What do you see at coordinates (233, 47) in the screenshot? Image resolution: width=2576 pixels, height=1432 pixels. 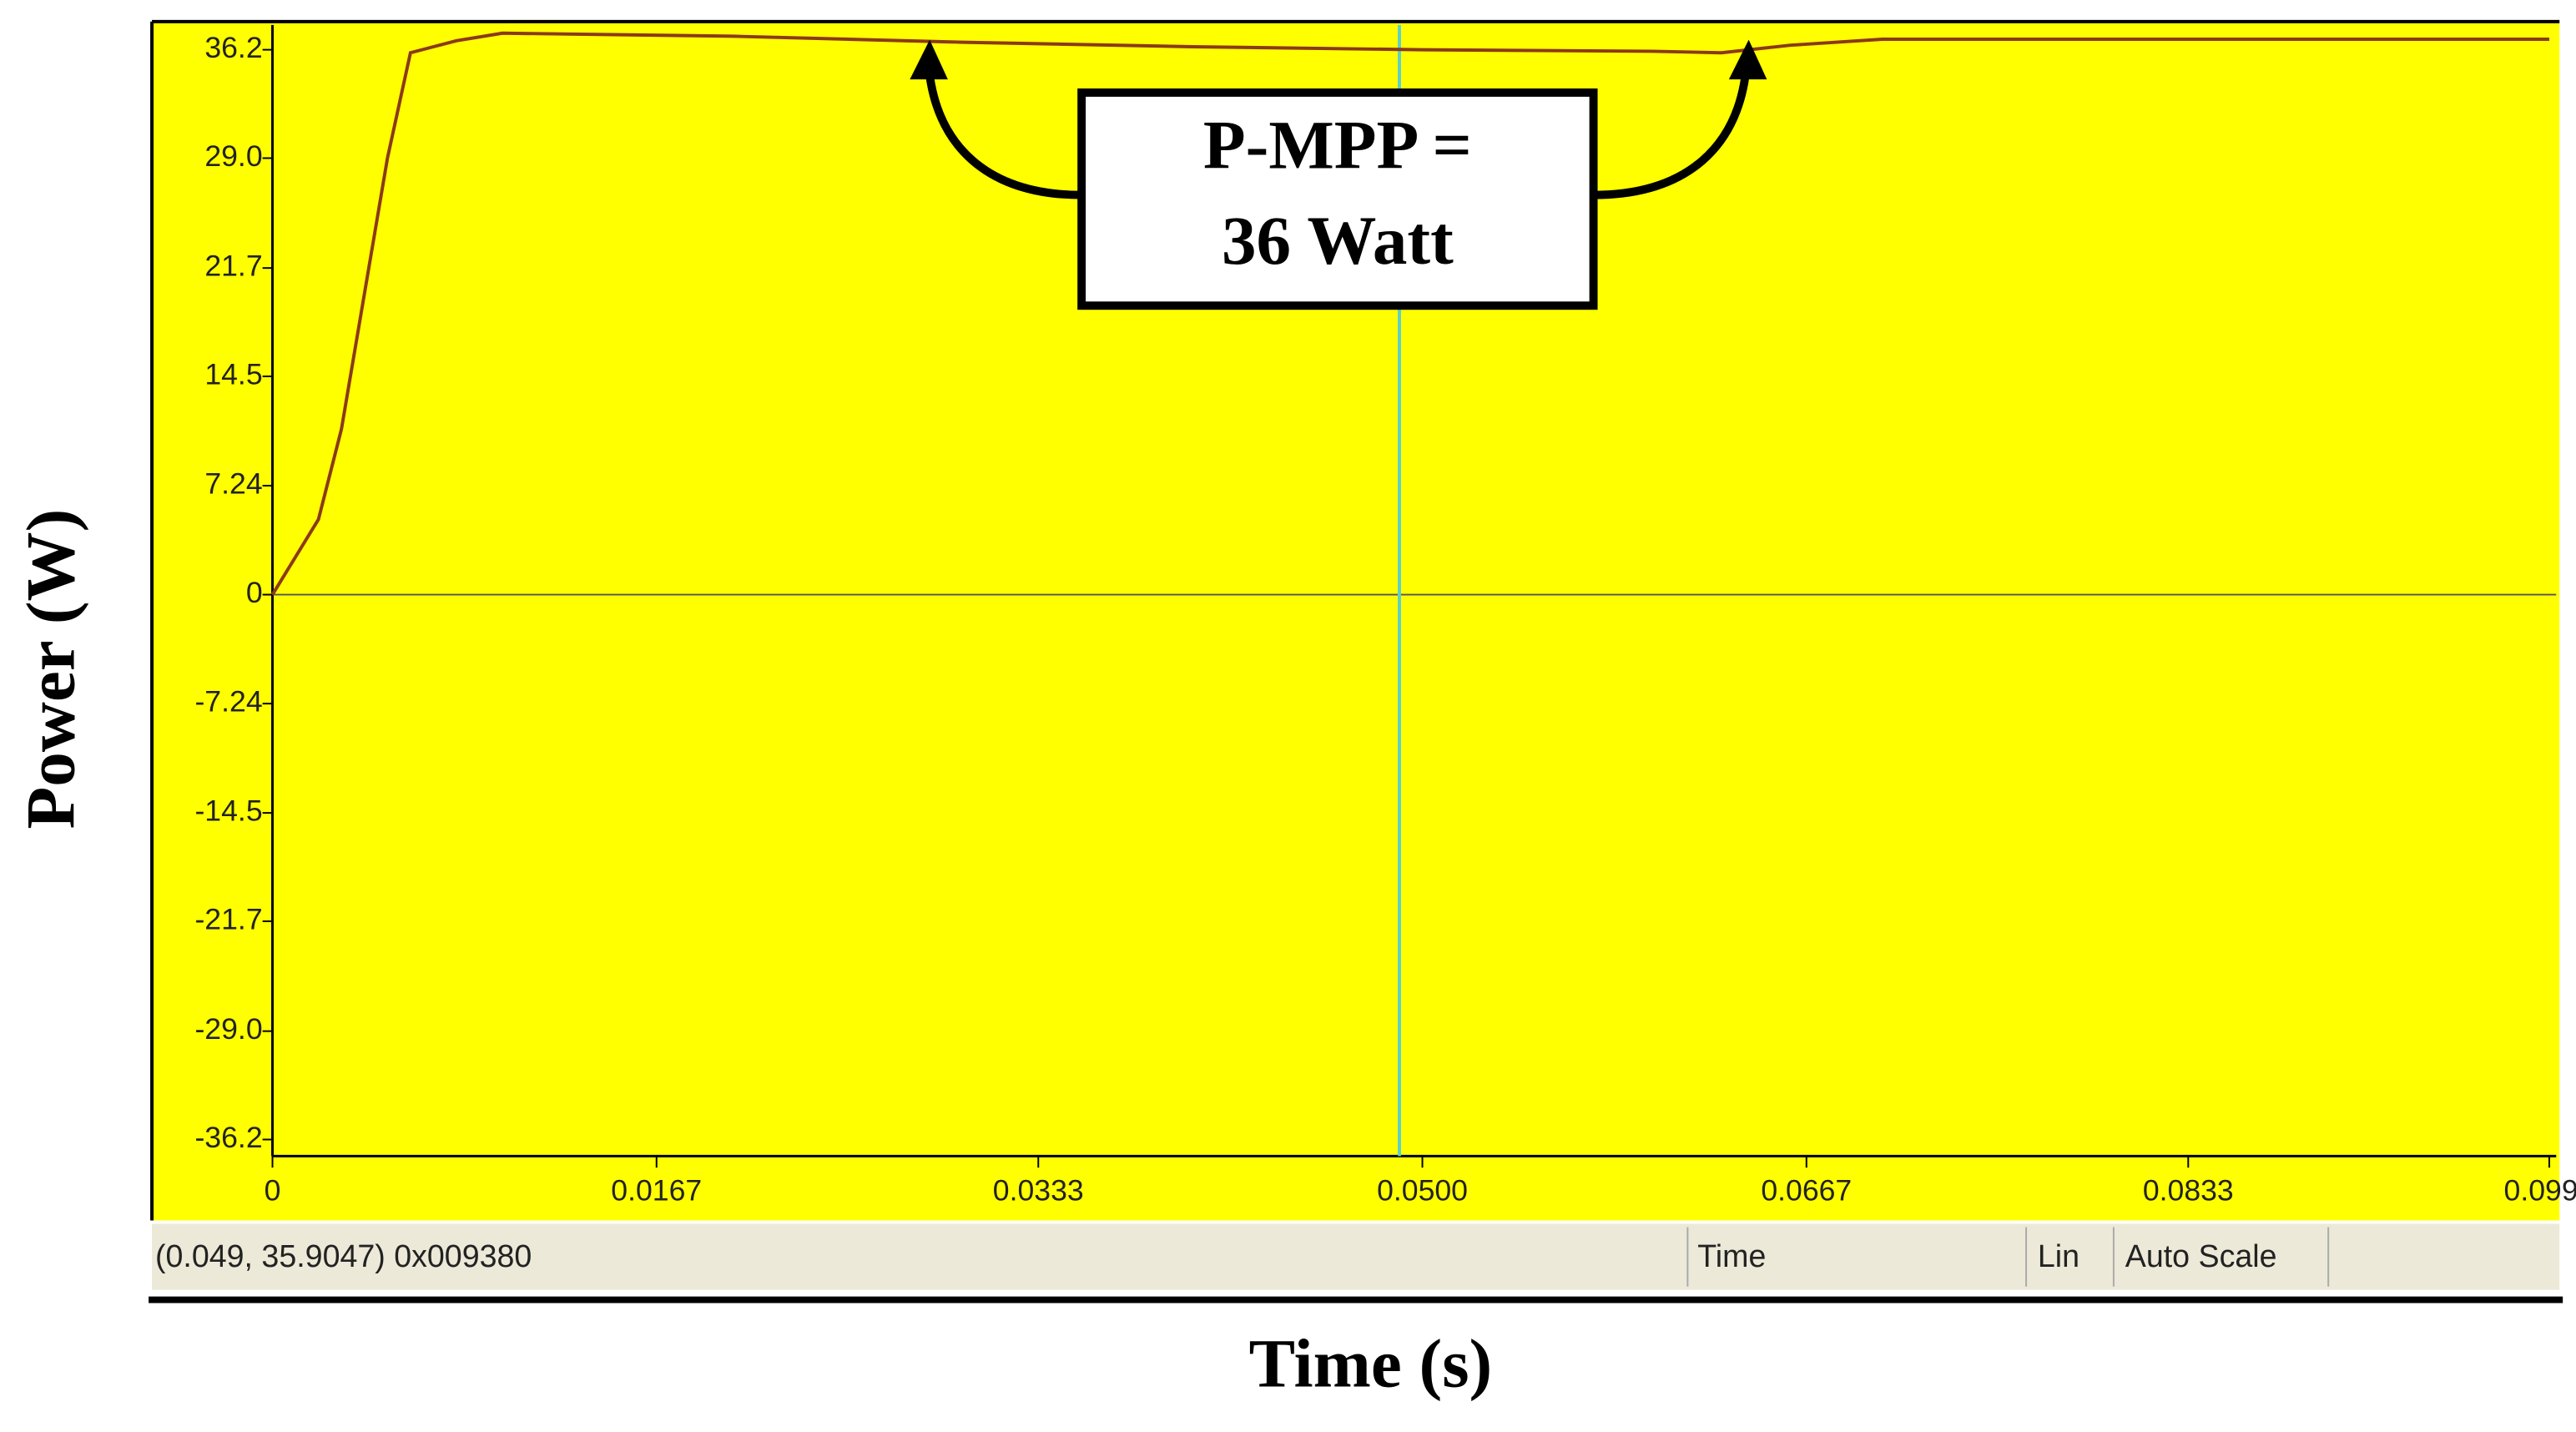 I see `y-tick-label: 36.2` at bounding box center [233, 47].